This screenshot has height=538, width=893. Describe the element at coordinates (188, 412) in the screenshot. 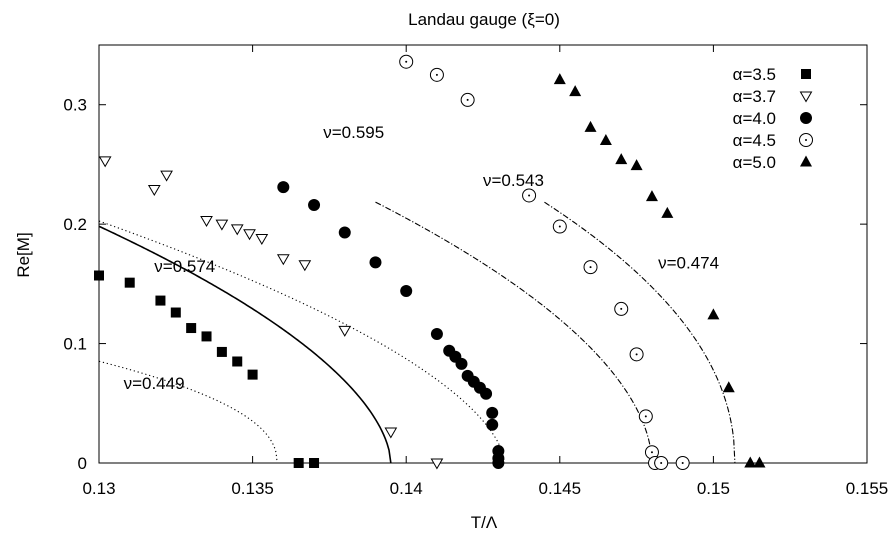

I see `fit-curve` at that location.